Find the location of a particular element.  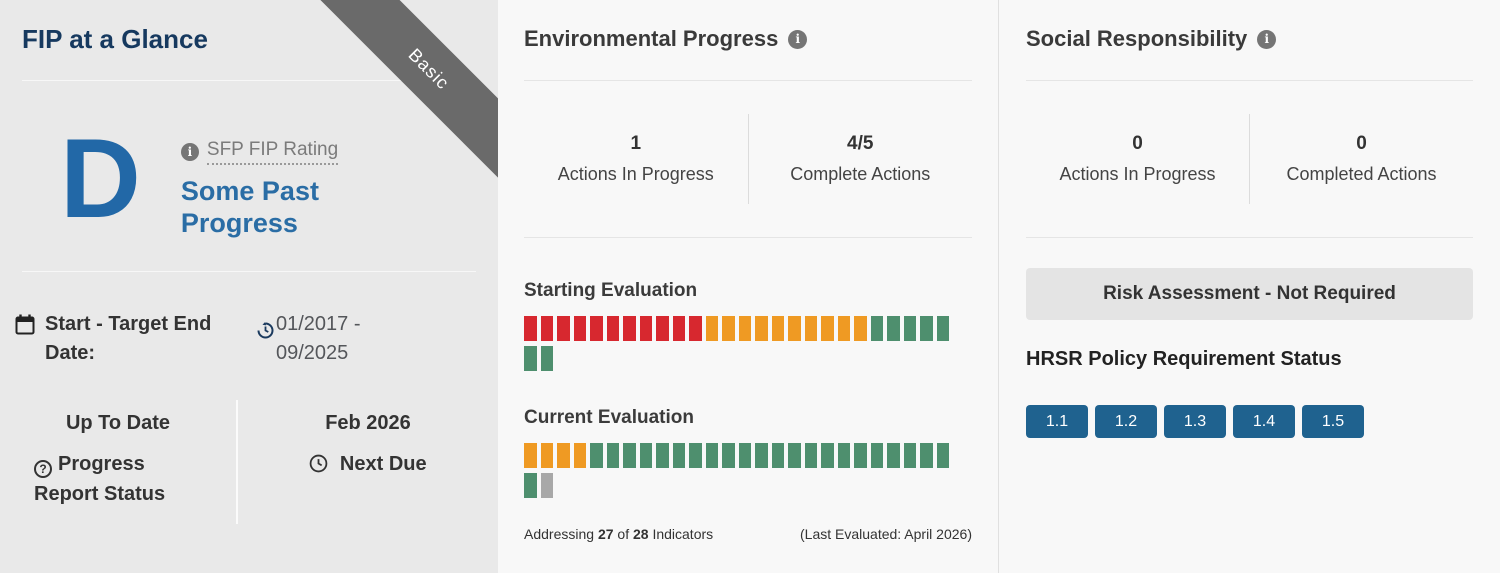

page-title: FIP at a Glance is located at coordinates (115, 39).